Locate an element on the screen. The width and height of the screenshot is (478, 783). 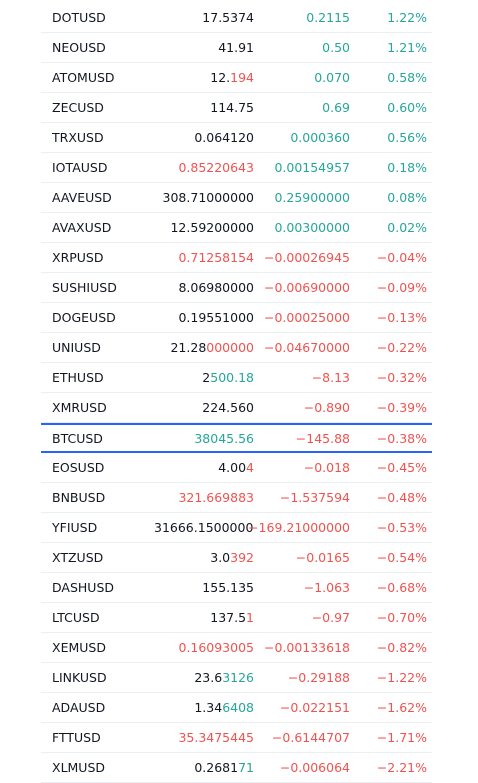
last-price: 0.268171 is located at coordinates (224, 767).